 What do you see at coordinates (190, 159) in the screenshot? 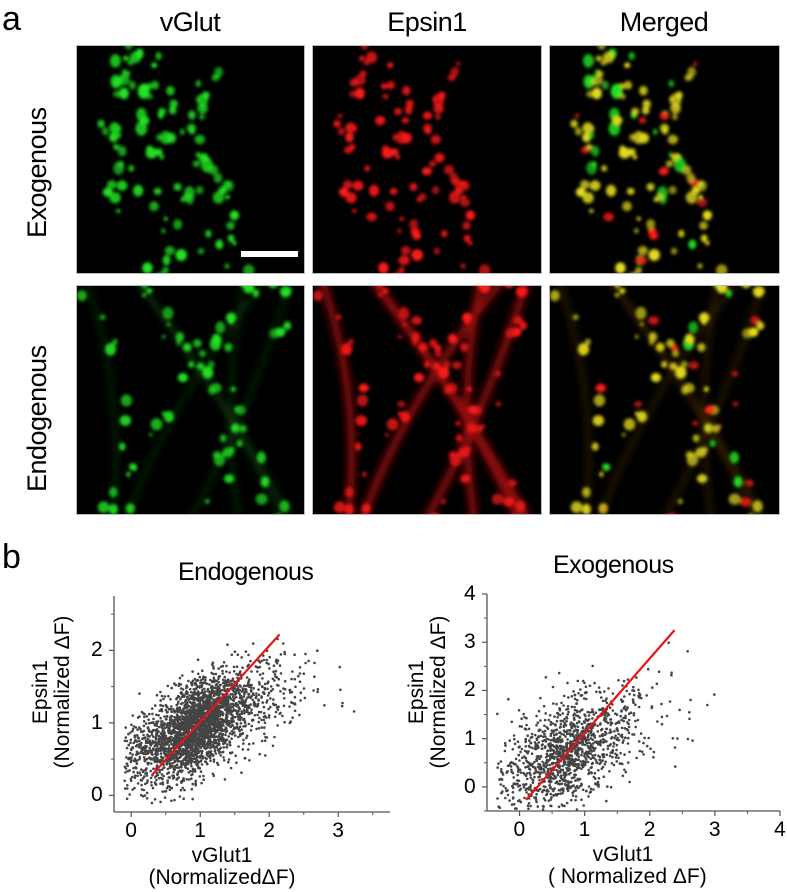
I see `image-exogenous-vglut` at bounding box center [190, 159].